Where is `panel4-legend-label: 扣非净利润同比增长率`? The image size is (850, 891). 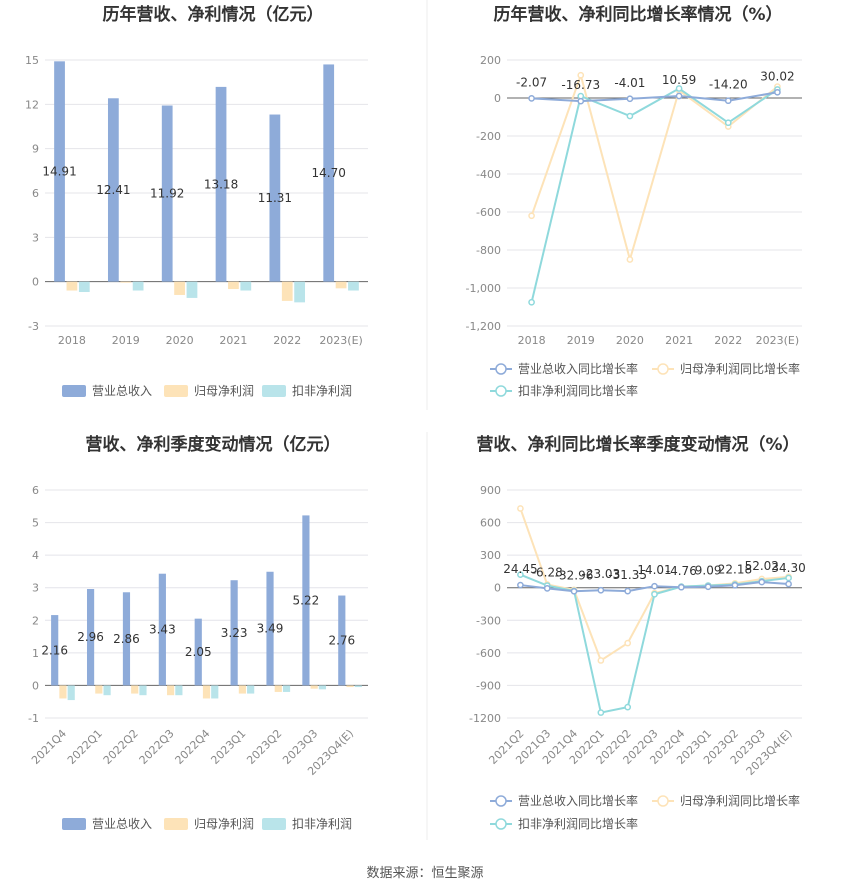 panel4-legend-label: 扣非净利润同比增长率 is located at coordinates (578, 823).